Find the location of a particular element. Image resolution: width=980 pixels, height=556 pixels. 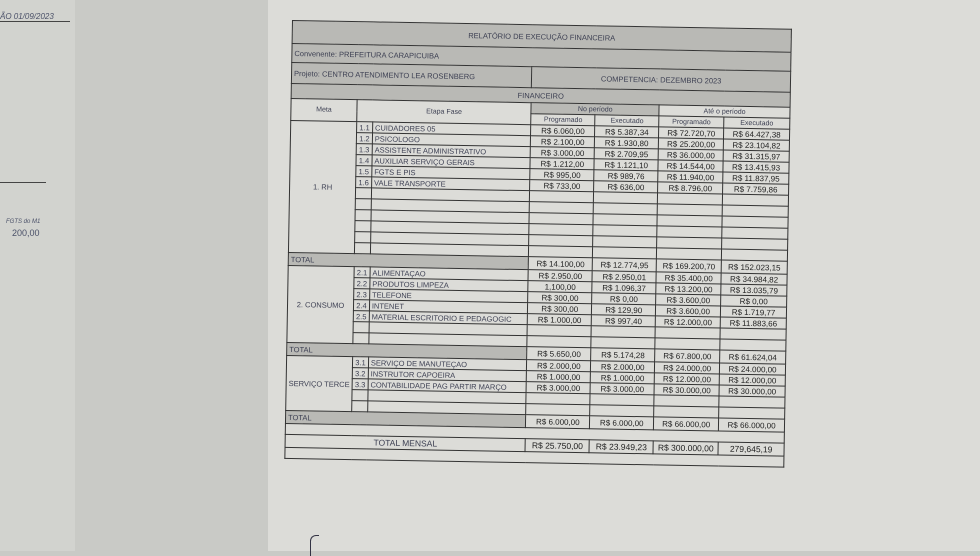

total-mensal-value: R$ 23.949,23 is located at coordinates (621, 446).